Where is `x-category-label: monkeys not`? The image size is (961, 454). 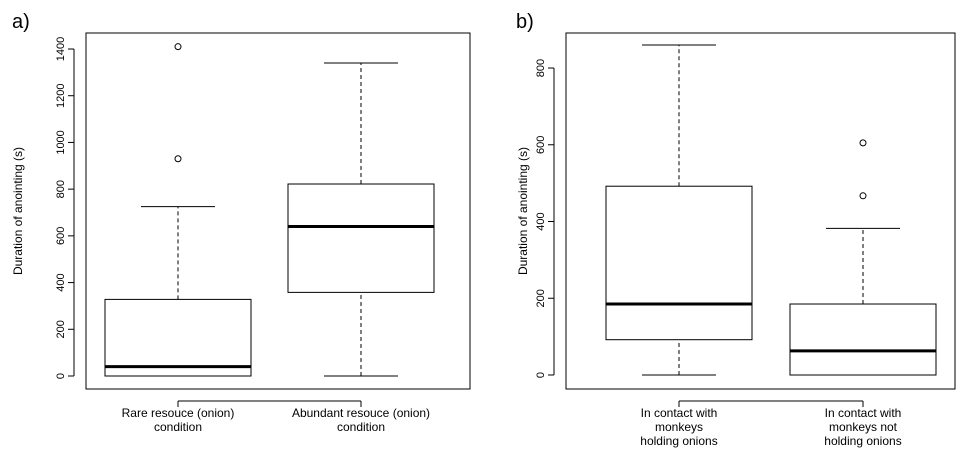 x-category-label: monkeys not is located at coordinates (863, 427).